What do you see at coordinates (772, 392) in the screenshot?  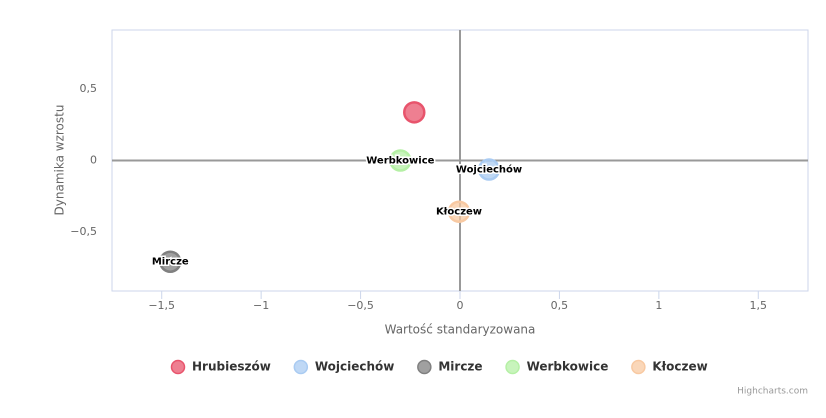 I see `credit: Highcharts.com` at bounding box center [772, 392].